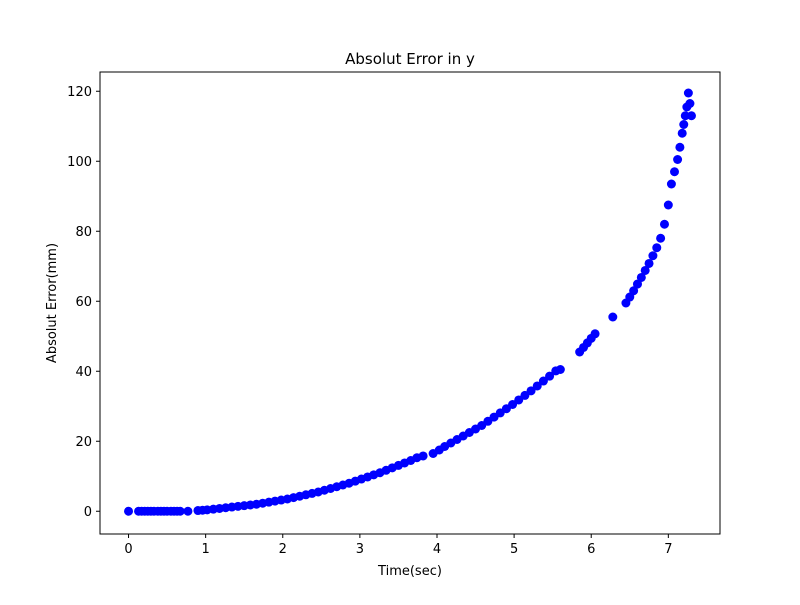  Describe the element at coordinates (514, 549) in the screenshot. I see `x-tick-label: 5` at that location.